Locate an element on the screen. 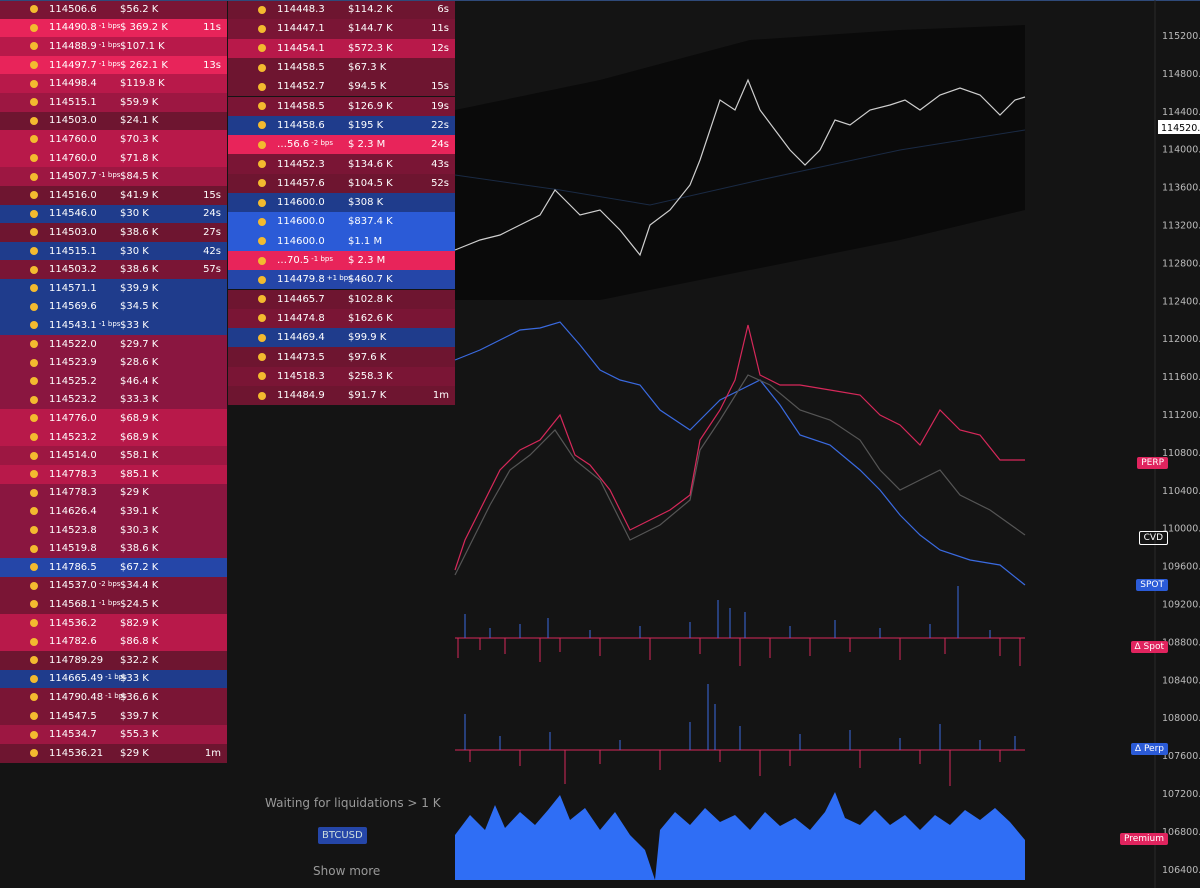  age: 43s is located at coordinates (440, 164).